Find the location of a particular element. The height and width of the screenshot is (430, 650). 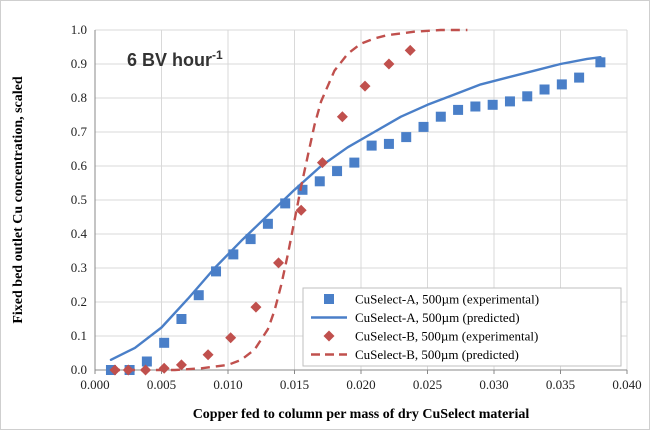

legend-entry: CuSelect-A, 500µm (experimental) is located at coordinates (431, 299).